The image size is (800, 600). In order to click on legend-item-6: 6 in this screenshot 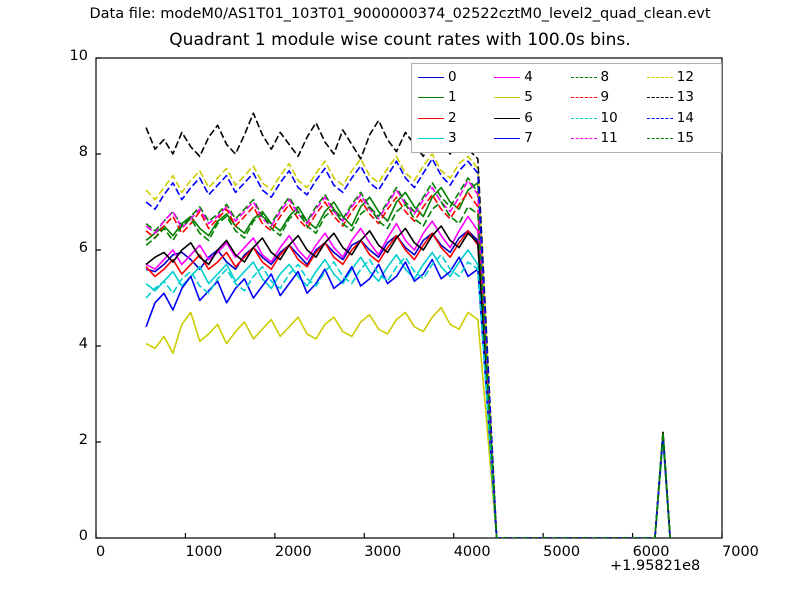, I will do `click(528, 117)`.